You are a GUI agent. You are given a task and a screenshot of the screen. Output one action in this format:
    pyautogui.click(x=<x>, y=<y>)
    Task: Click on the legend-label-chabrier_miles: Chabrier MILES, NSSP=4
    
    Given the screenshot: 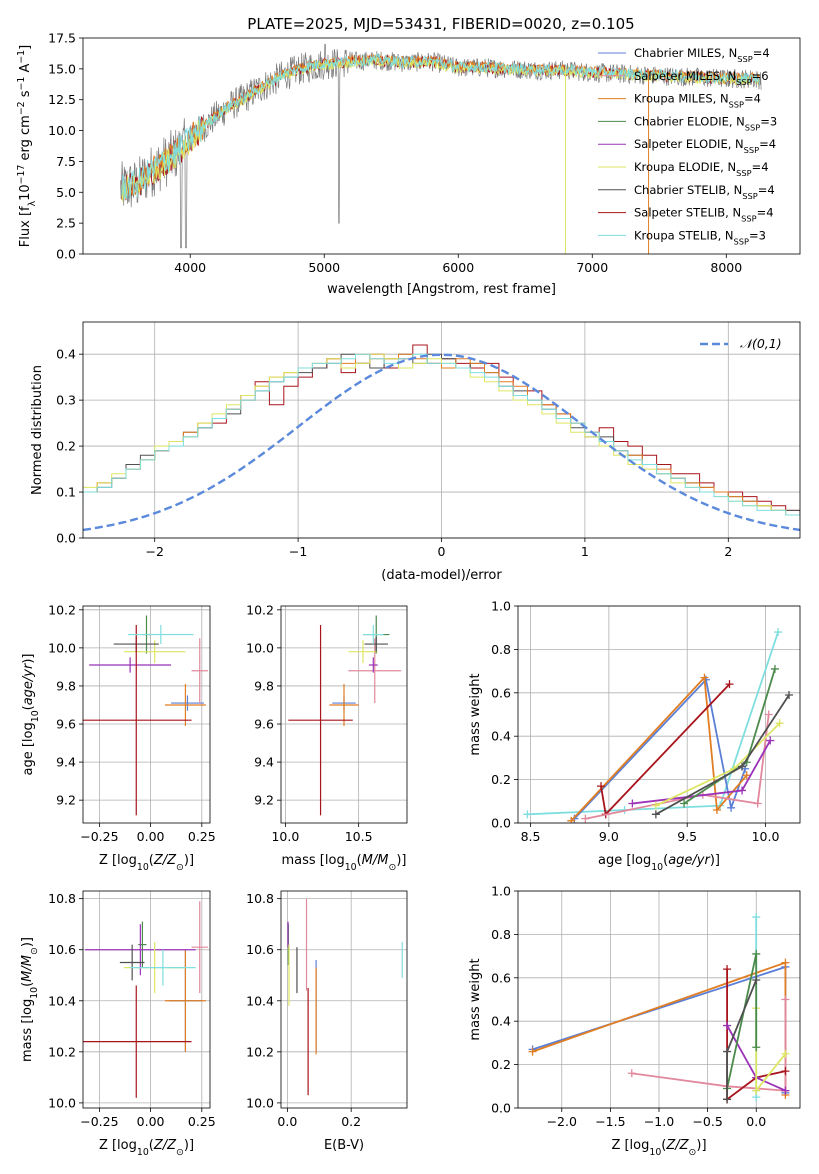 What is the action you would take?
    pyautogui.click(x=702, y=55)
    